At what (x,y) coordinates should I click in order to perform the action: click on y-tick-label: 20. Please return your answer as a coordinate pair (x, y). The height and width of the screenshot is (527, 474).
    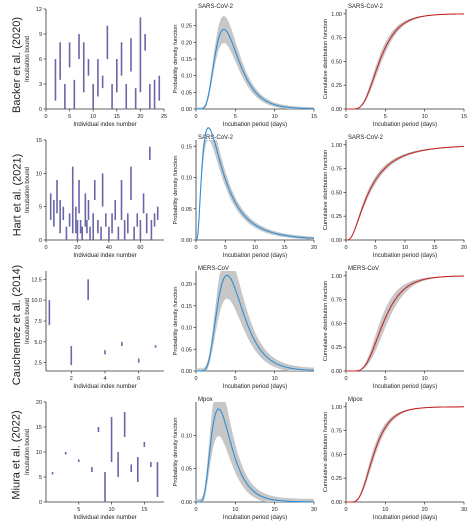
    Looking at the image, I should click on (39, 403).